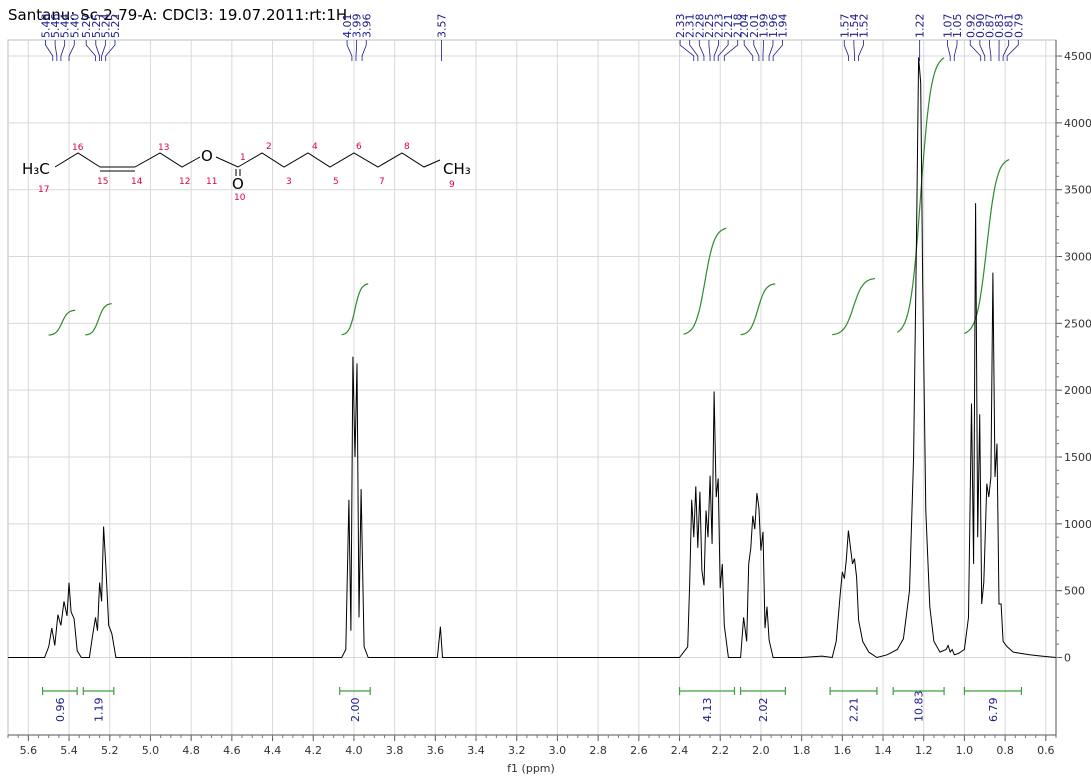  Describe the element at coordinates (1067, 657) in the screenshot. I see `y-tick-label: 0` at that location.